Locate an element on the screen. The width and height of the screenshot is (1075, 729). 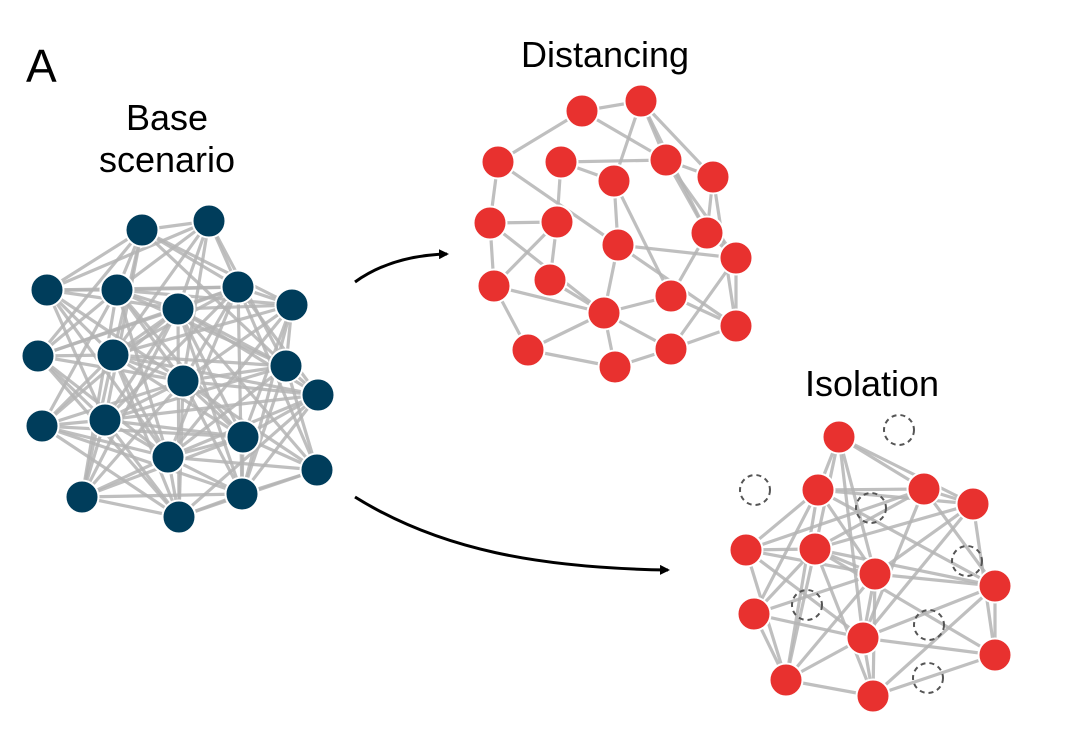
base-nodes is located at coordinates (178, 369).